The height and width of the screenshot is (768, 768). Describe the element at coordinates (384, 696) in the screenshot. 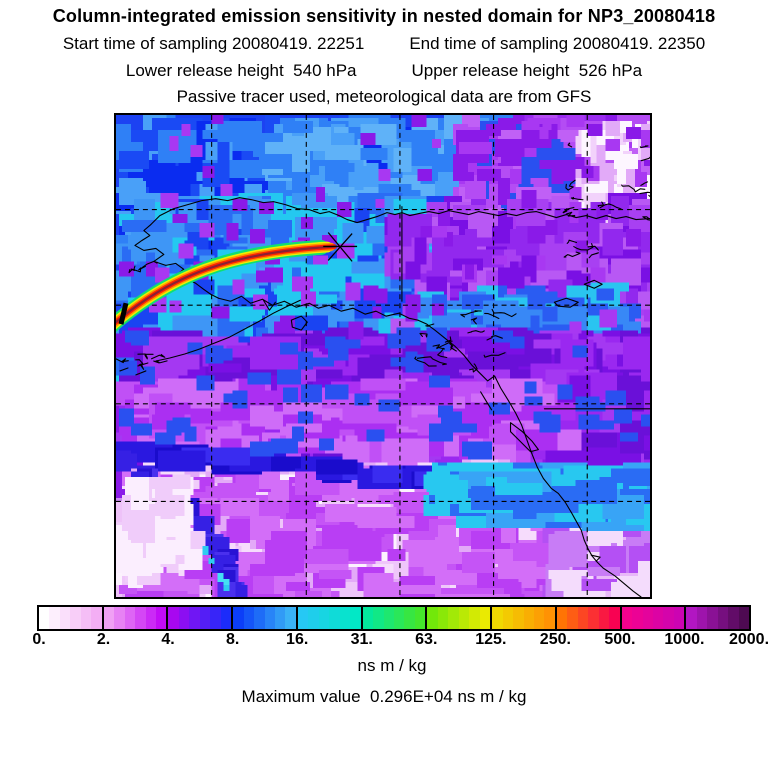

I see `max-value-label: Maximum value 0.296E+04 ns m / kg` at that location.